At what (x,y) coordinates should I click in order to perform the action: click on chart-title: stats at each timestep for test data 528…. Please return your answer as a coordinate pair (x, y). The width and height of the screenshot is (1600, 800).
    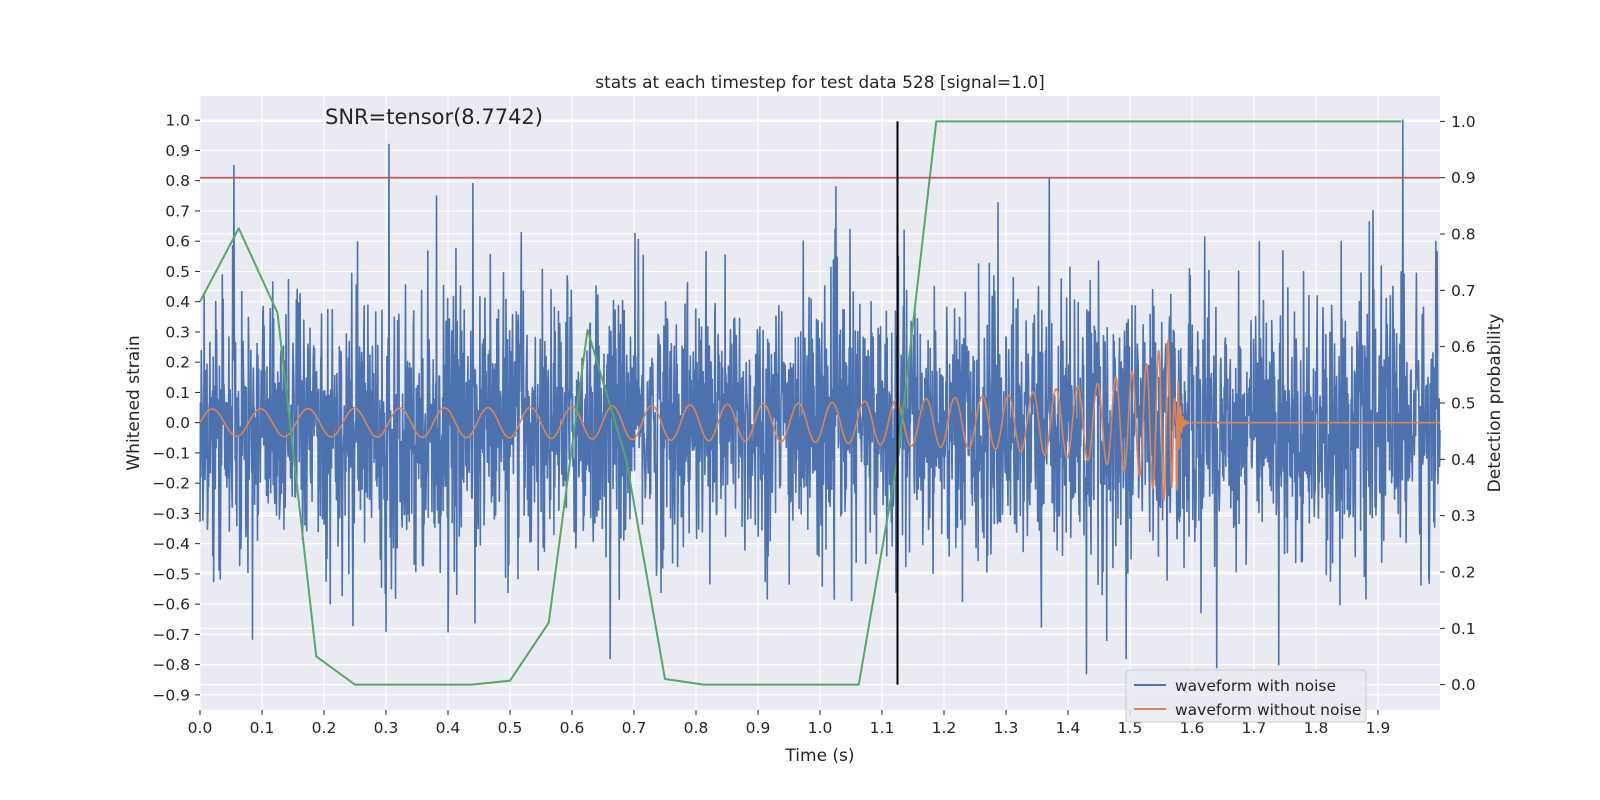
    Looking at the image, I should click on (820, 83).